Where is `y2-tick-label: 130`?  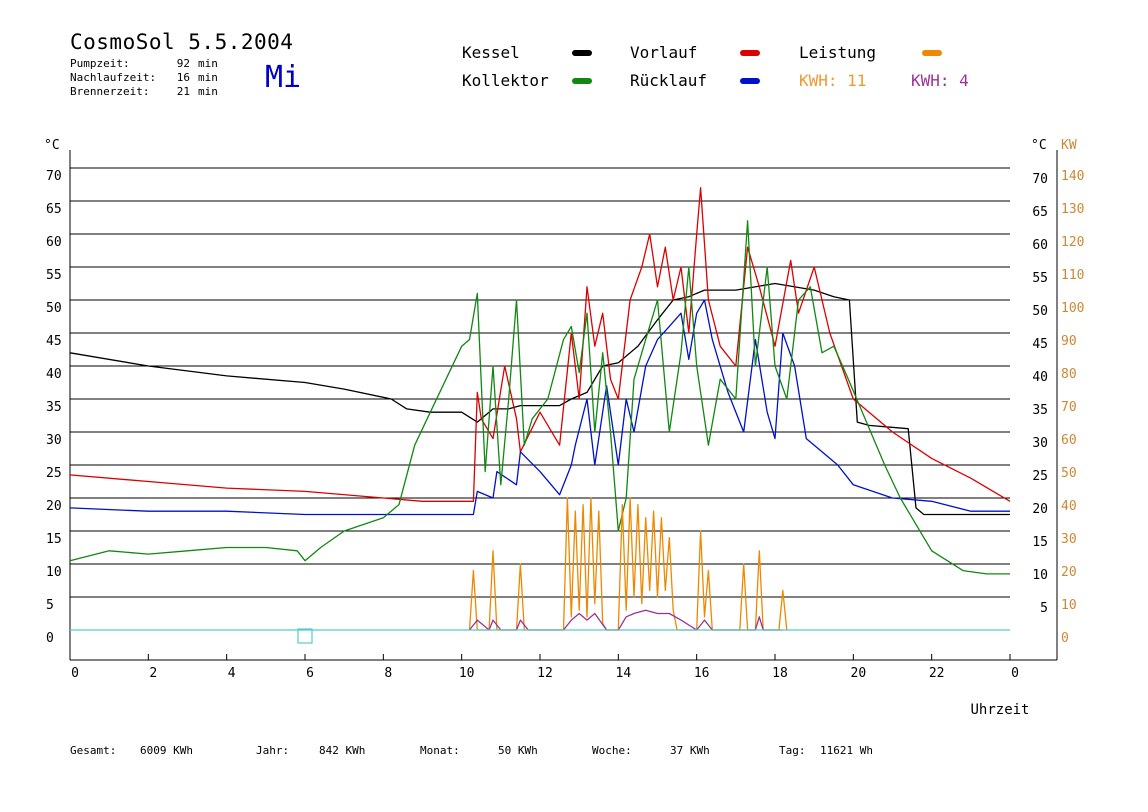
y2-tick-label: 130 is located at coordinates (1072, 209).